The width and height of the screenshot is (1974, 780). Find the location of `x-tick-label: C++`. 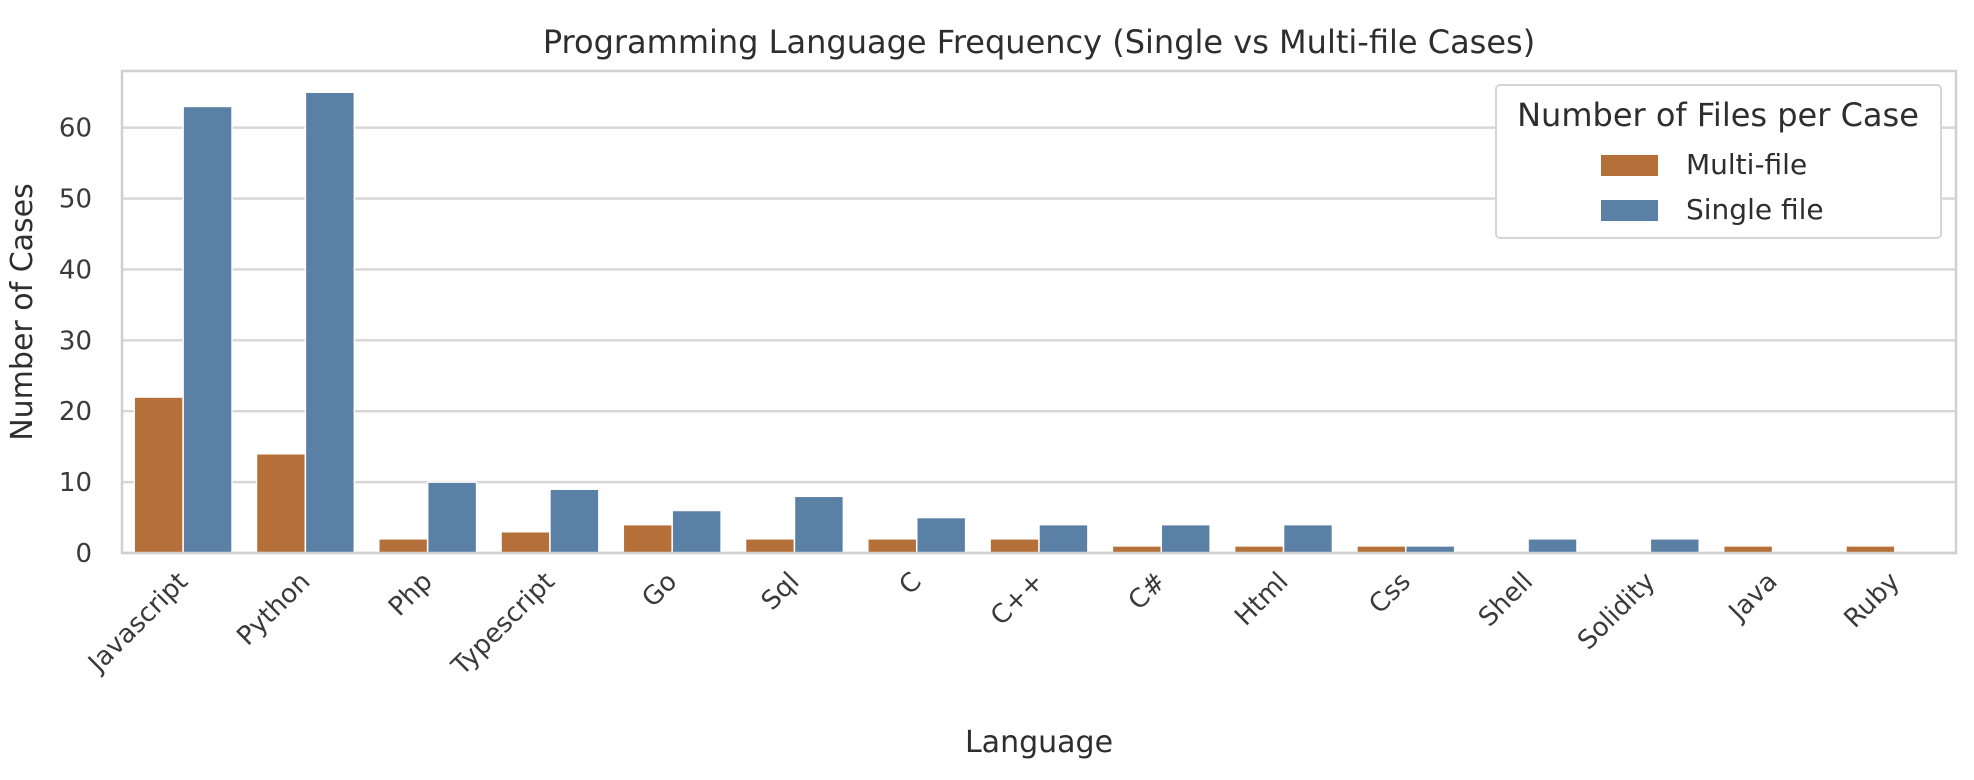

x-tick-label: C++ is located at coordinates (1017, 599).